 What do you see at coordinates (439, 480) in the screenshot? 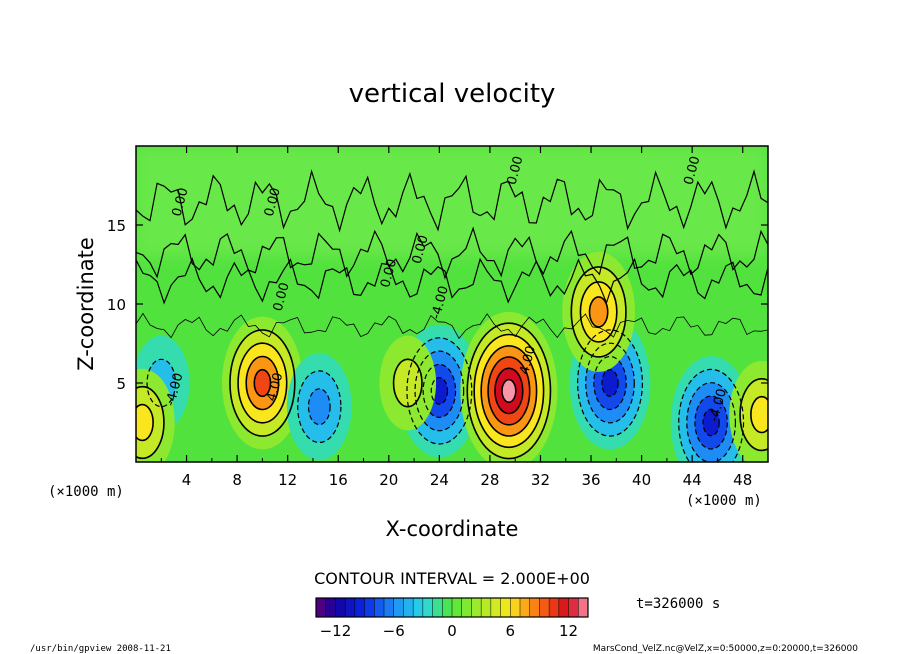
I see `x-tick-label: 24` at bounding box center [439, 480].